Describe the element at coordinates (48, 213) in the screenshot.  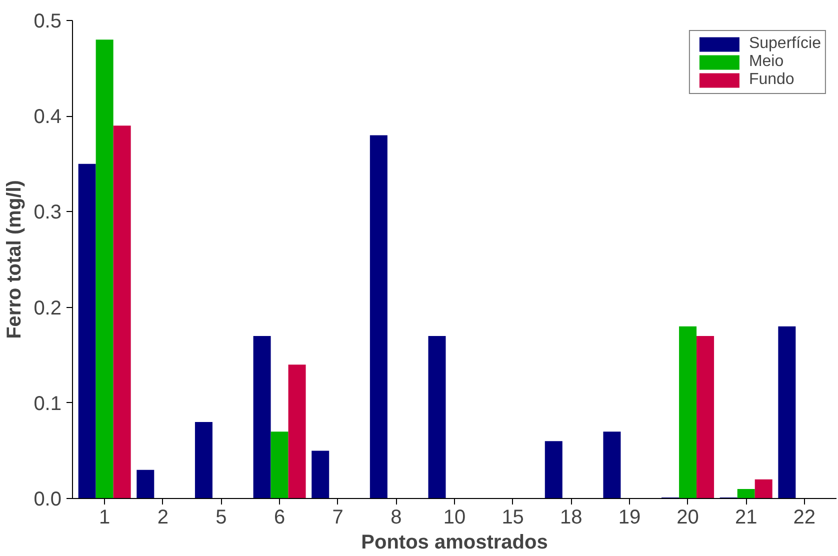
I see `y-tick-label: 0.3` at that location.